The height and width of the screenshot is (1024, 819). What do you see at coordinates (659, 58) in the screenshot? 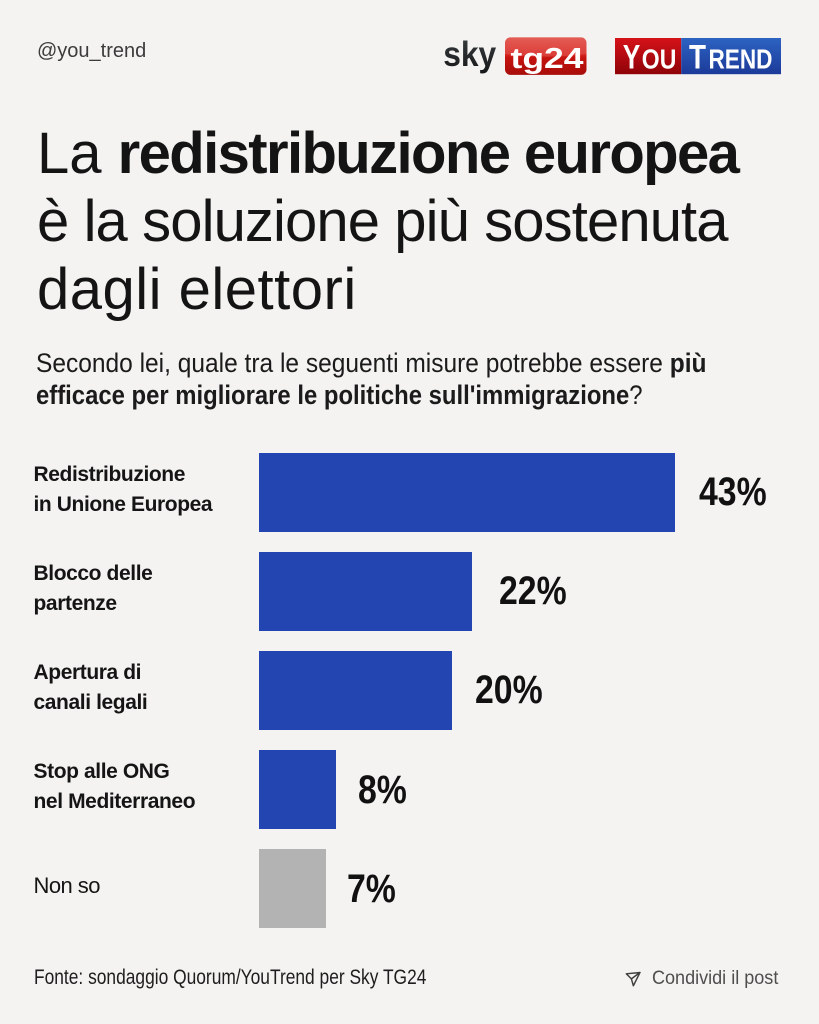
I see `svg-text: OU` at bounding box center [659, 58].